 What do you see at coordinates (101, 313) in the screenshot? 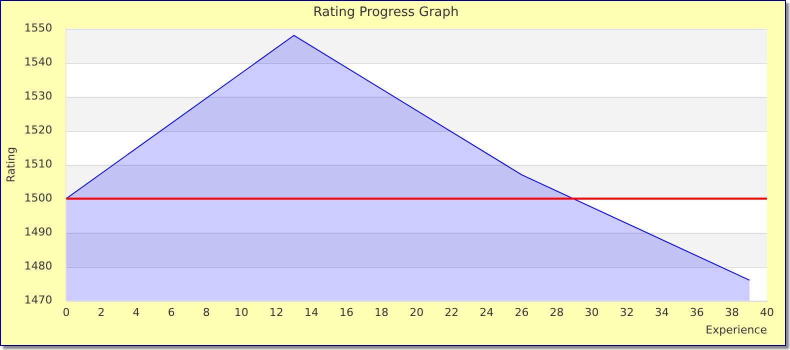
I see `x-tick-label: 2` at bounding box center [101, 313].